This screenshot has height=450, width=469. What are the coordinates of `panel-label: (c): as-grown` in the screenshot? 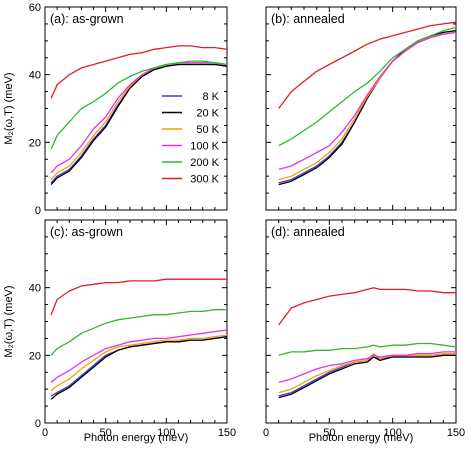 It's located at (86, 232).